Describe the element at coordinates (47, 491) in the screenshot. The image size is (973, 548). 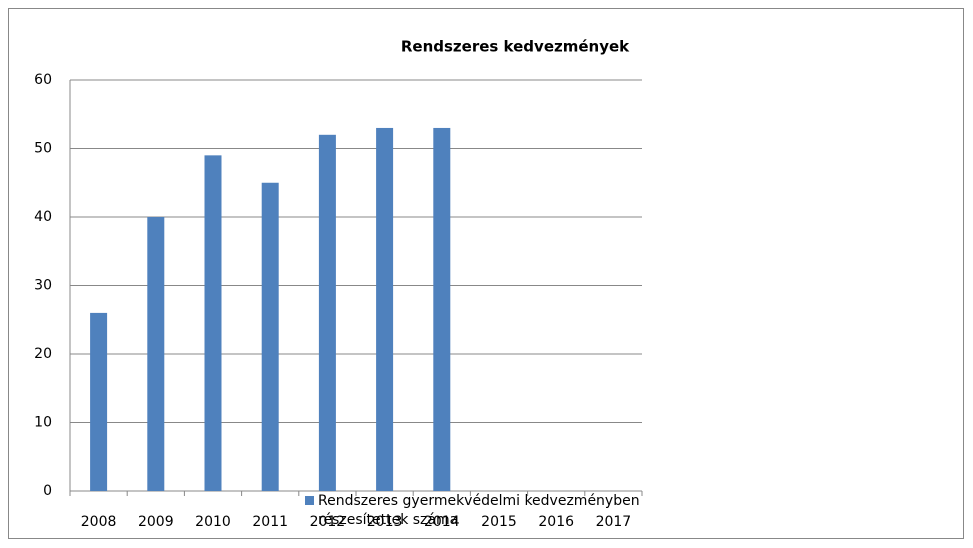
I see `y-tick-label: 0` at that location.